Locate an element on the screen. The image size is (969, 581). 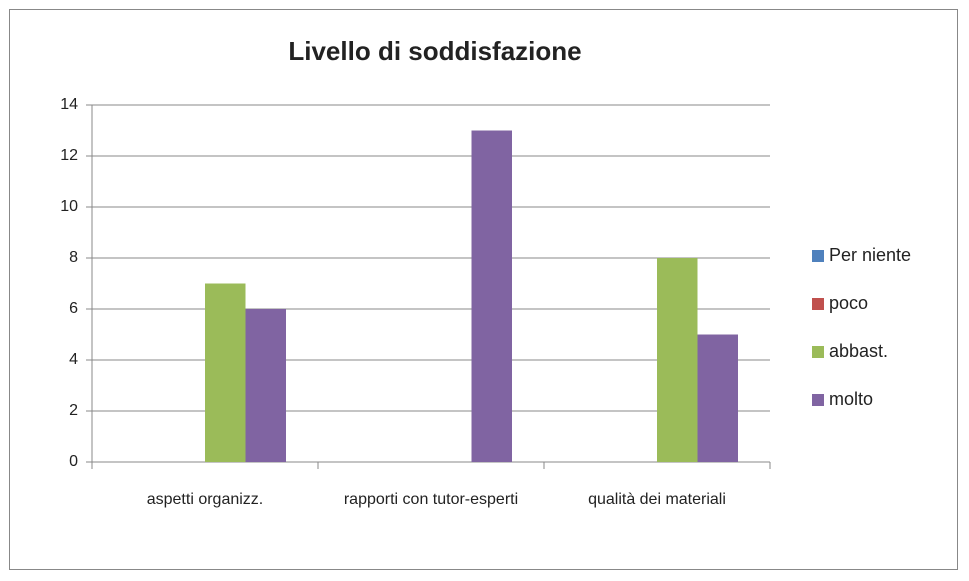
legend-label: molto is located at coordinates (851, 399).